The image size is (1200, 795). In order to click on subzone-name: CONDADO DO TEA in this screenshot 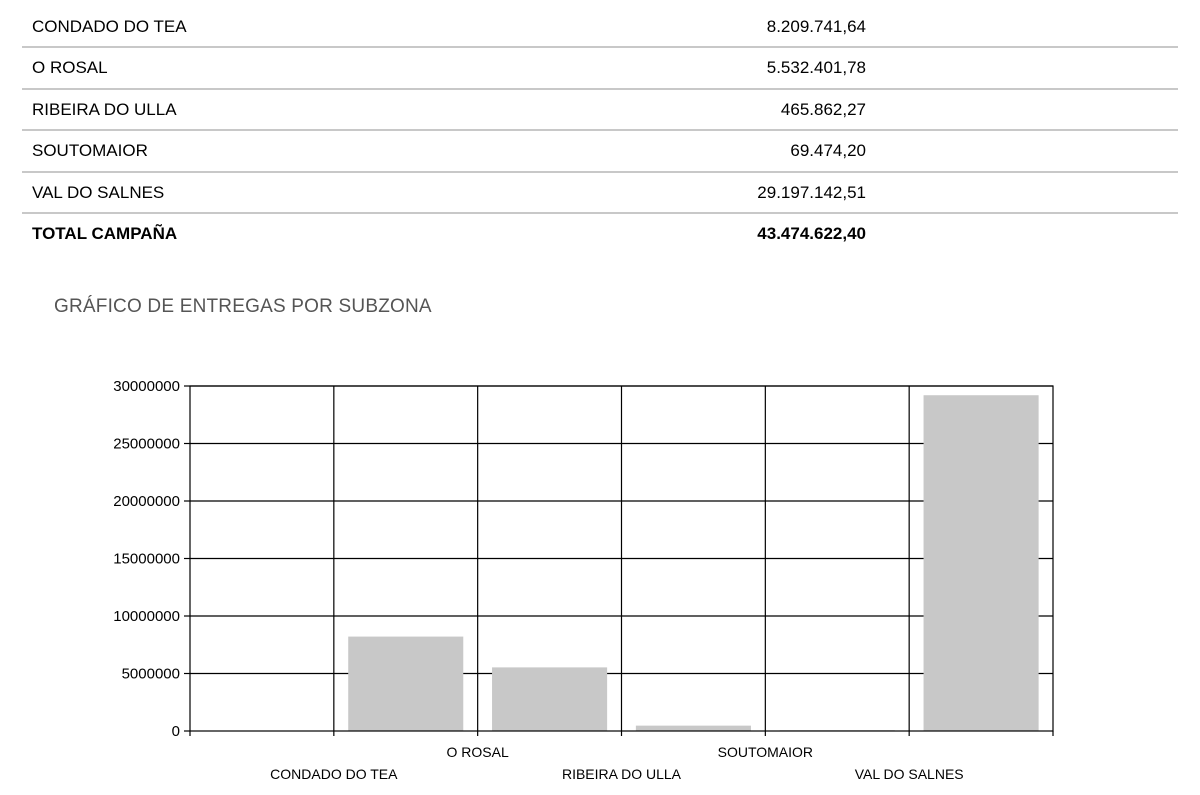, I will do `click(109, 26)`.